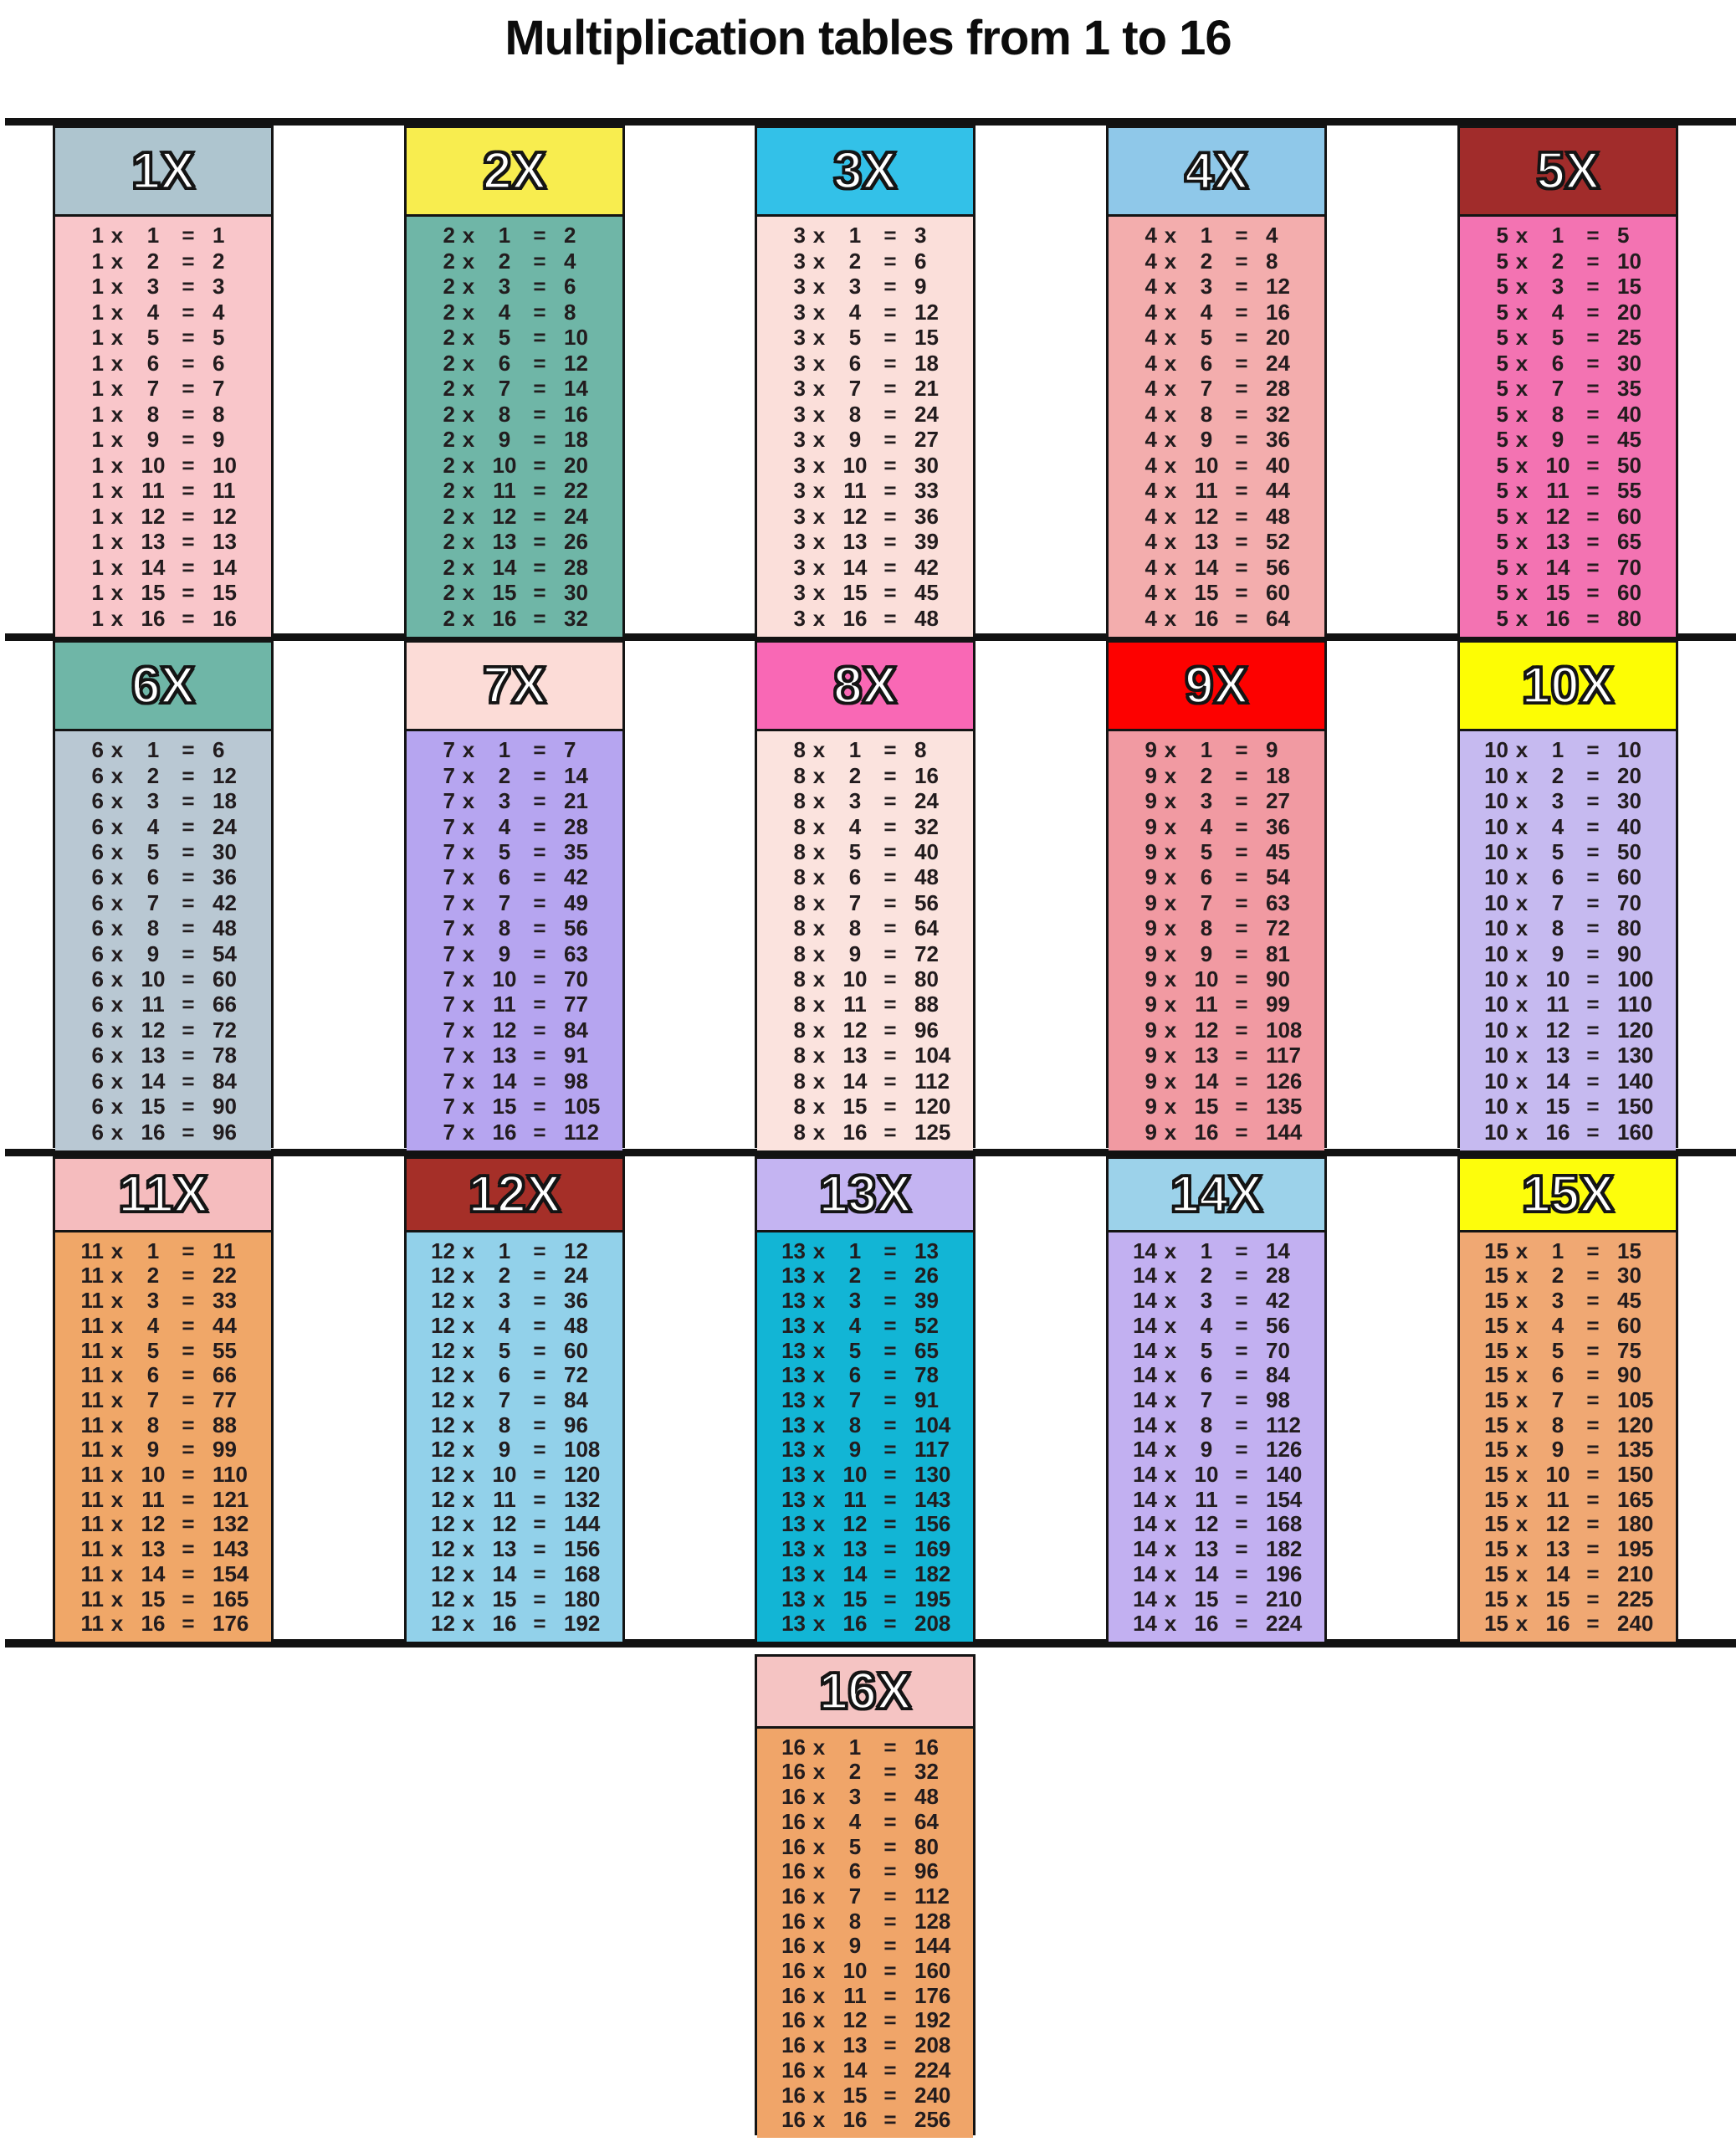  What do you see at coordinates (443, 1549) in the screenshot?
I see `equation-f1: 12` at bounding box center [443, 1549].